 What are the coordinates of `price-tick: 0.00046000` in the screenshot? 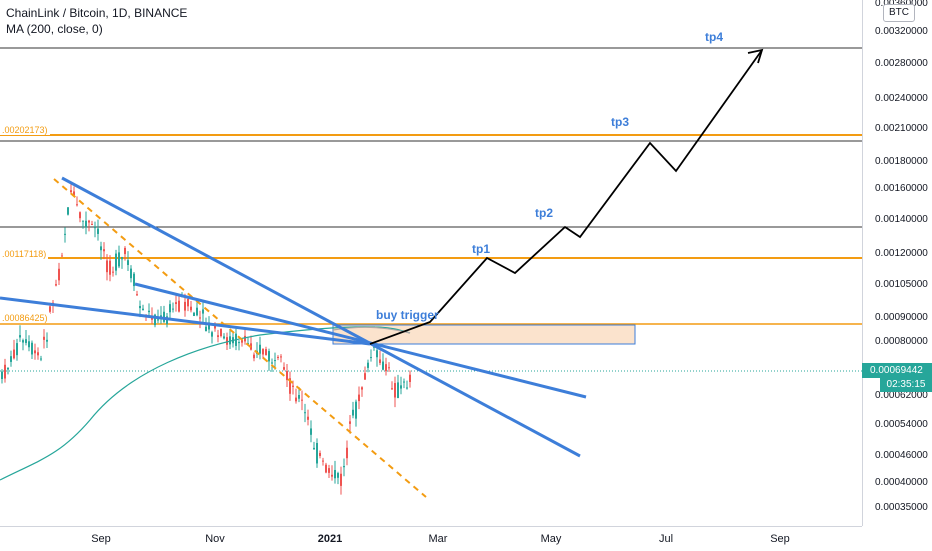 It's located at (901, 455).